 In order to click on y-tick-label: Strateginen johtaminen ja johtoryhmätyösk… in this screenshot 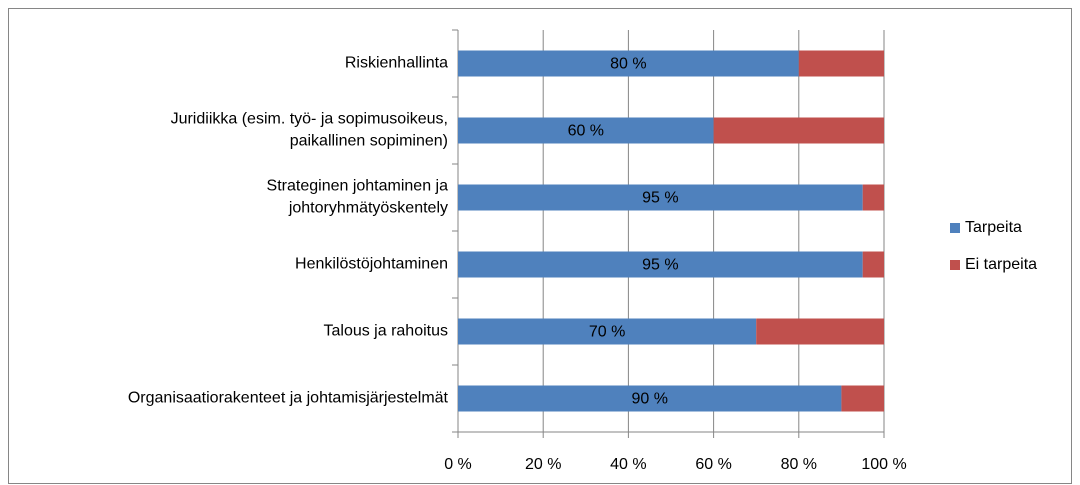, I will do `click(358, 197)`.